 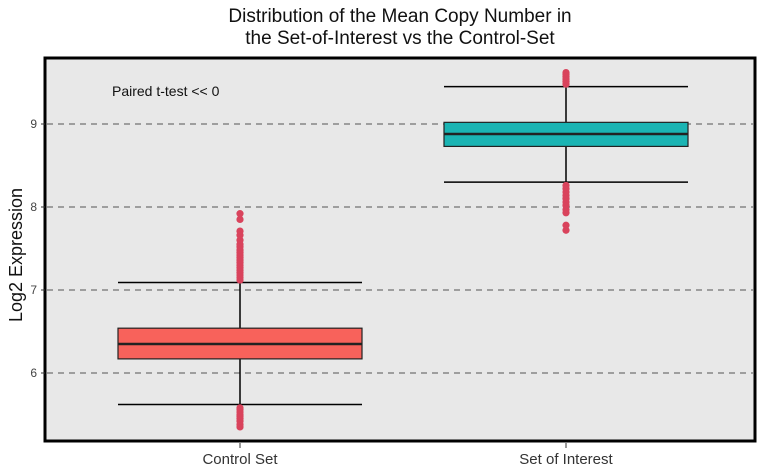 I want to click on y-tick-label-6: 6, so click(x=33, y=373).